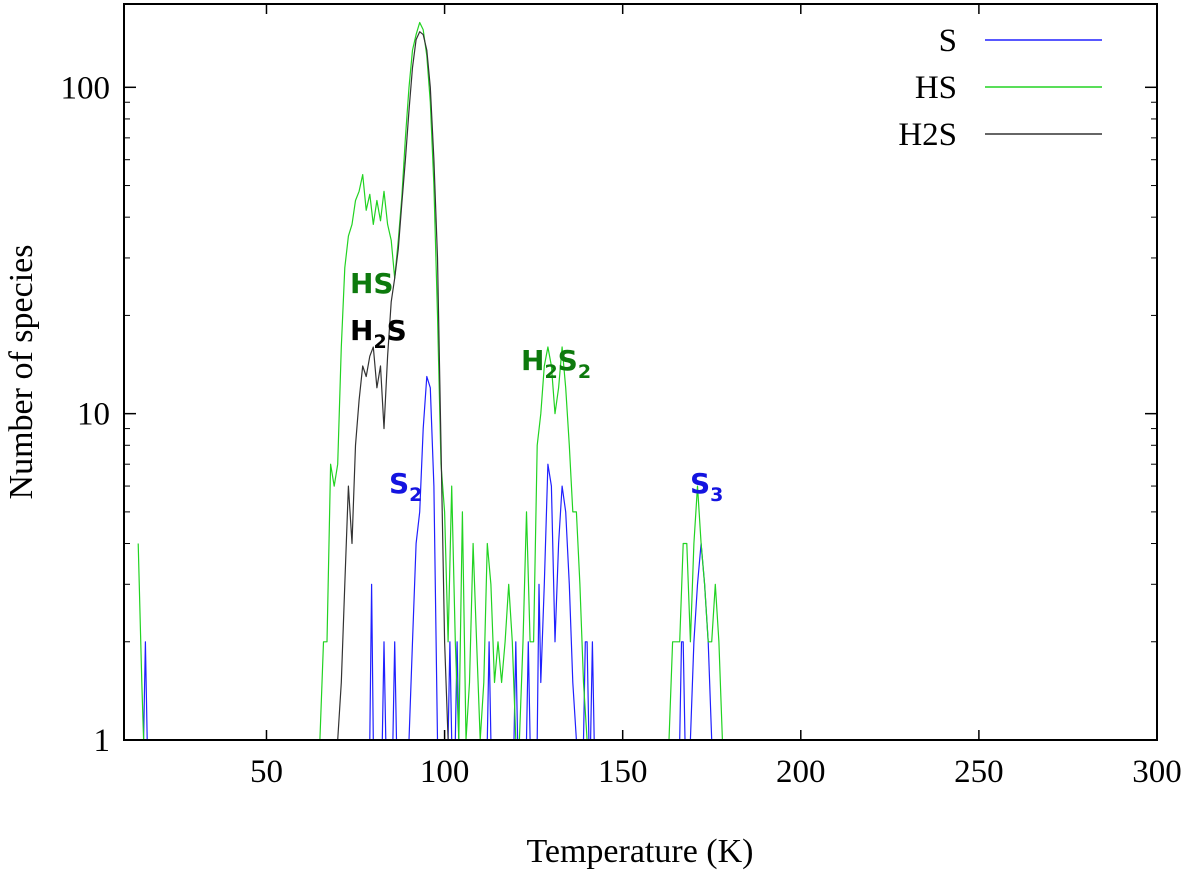 The height and width of the screenshot is (884, 1200). Describe the element at coordinates (623, 772) in the screenshot. I see `x-tick-label: 150` at that location.